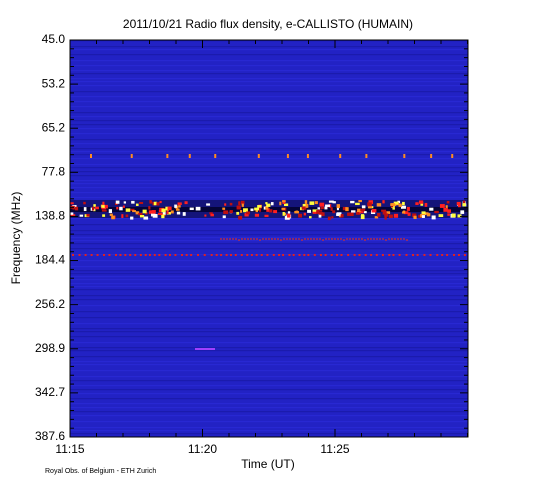 This screenshot has height=480, width=540. What do you see at coordinates (50, 260) in the screenshot?
I see `y-tick-label: 184.4` at bounding box center [50, 260].